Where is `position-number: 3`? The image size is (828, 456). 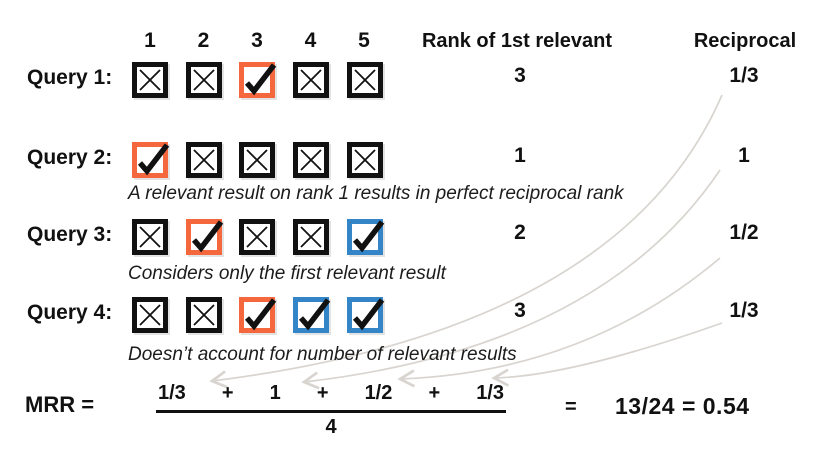 position-number: 3 is located at coordinates (257, 40).